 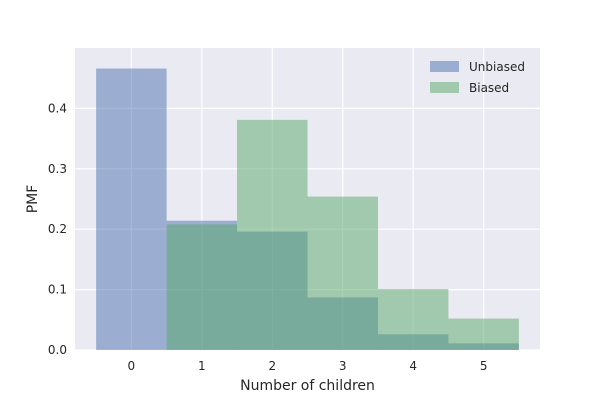 What do you see at coordinates (444, 66) in the screenshot?
I see `legend-swatch-unbiased` at bounding box center [444, 66].